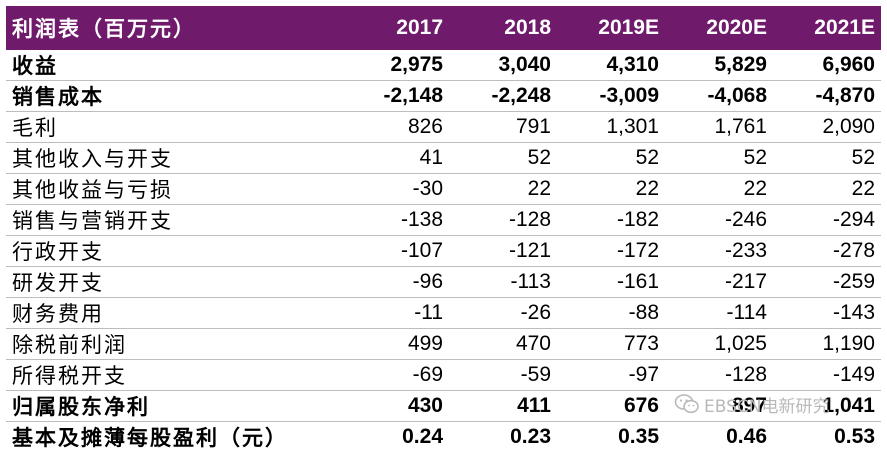 Image resolution: width=887 pixels, height=452 pixels. Describe the element at coordinates (827, 28) in the screenshot. I see `year-header: 2021E` at that location.